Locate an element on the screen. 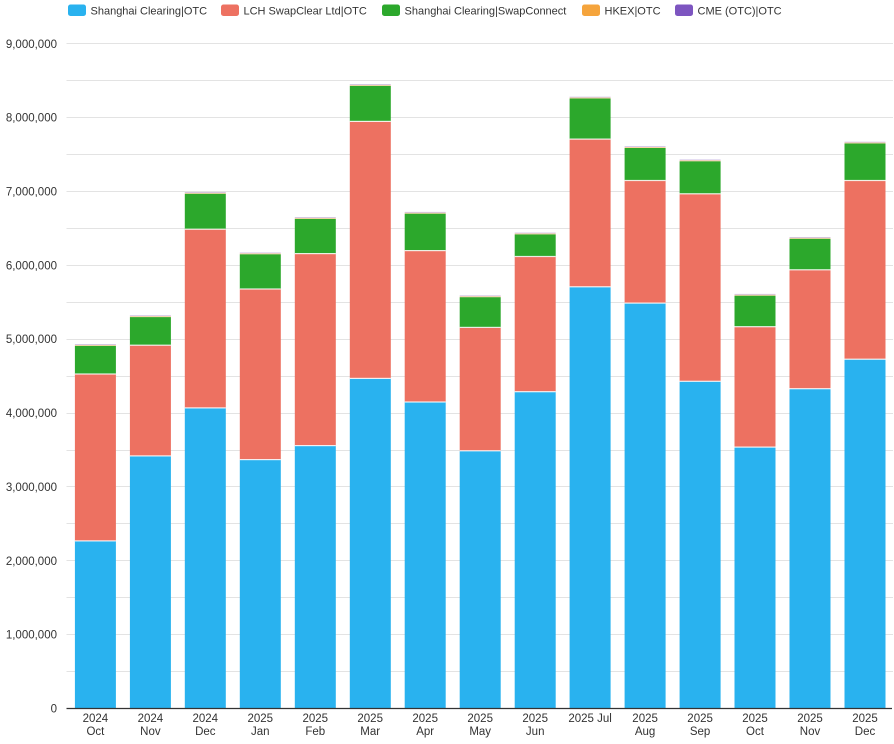  svg-text: 1,000,000 is located at coordinates (31, 636).